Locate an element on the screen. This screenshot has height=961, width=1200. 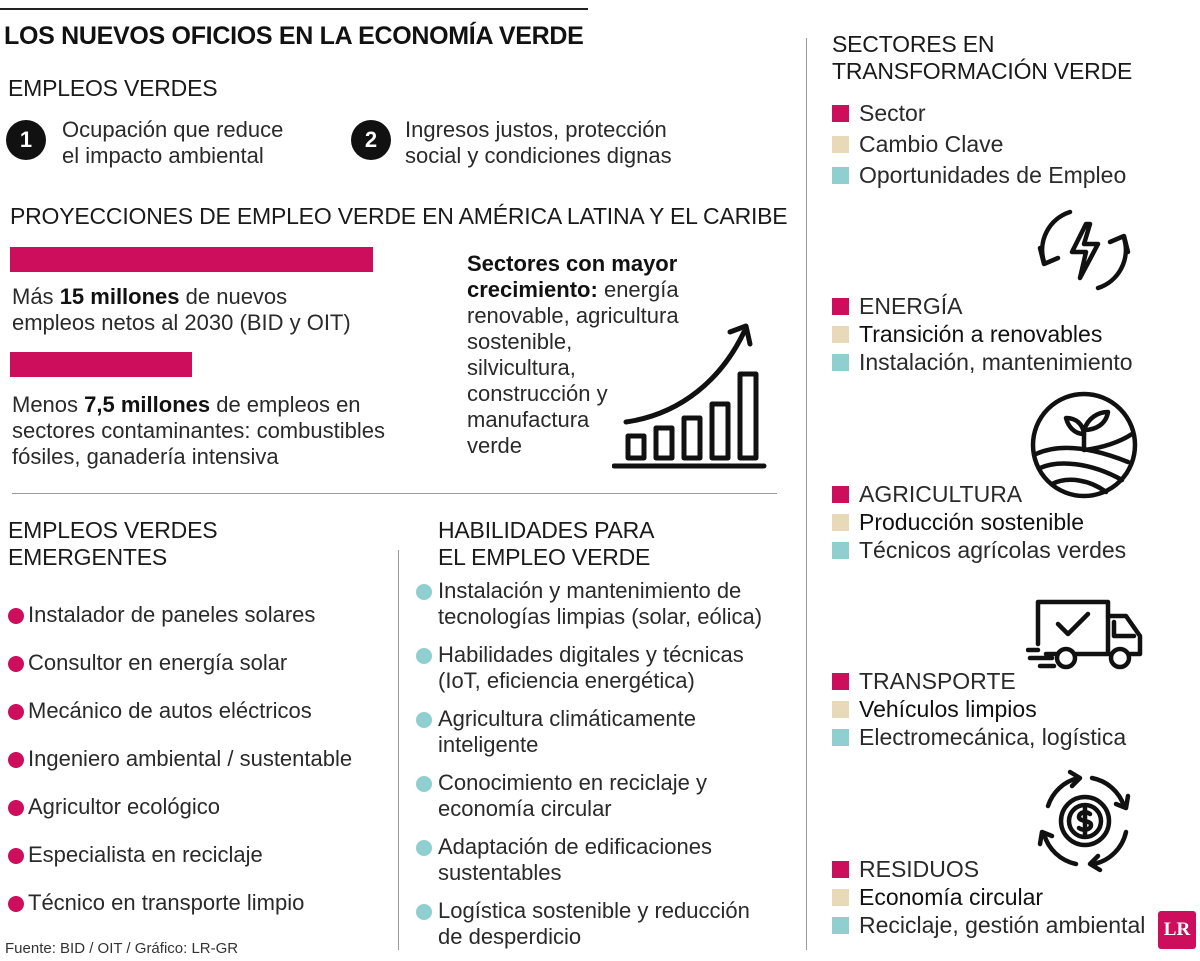
legend-sector: Sector is located at coordinates (878, 113).